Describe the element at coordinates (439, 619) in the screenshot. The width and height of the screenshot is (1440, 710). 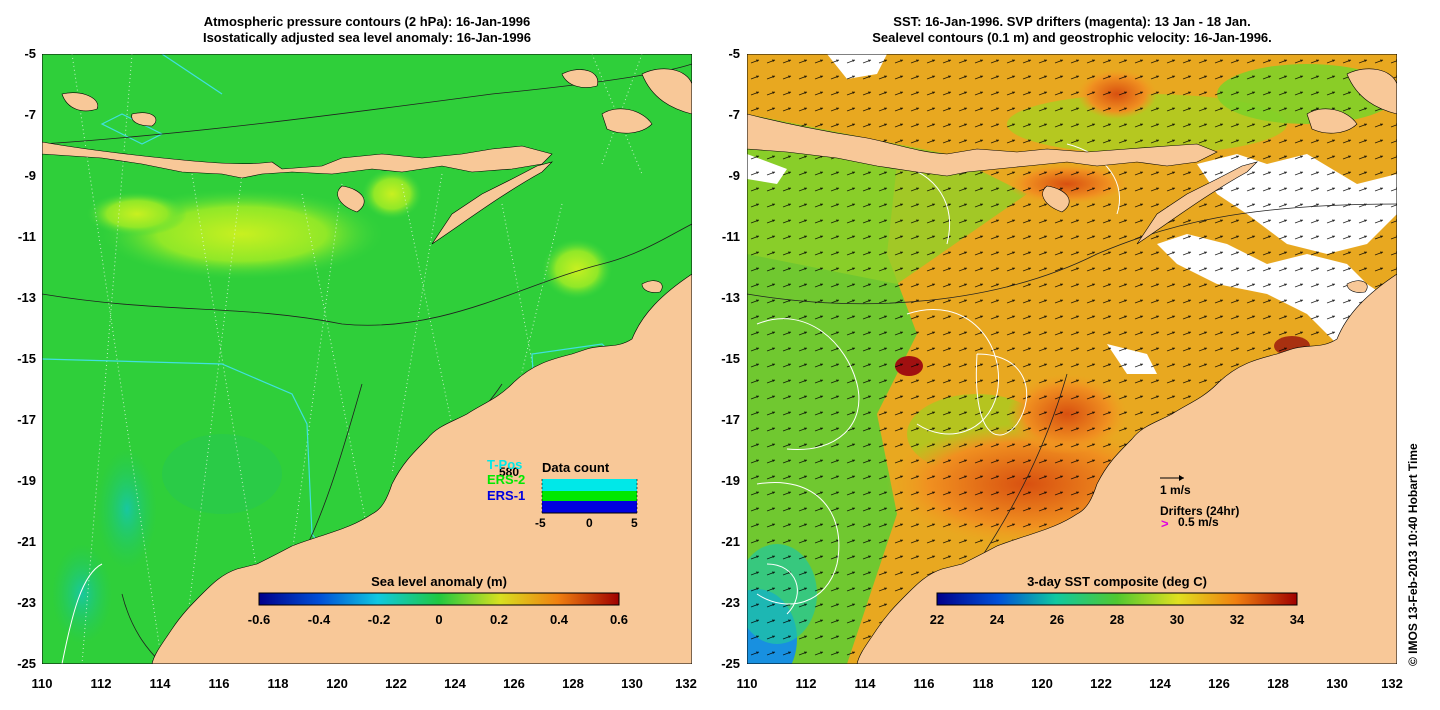
I see `left-cbar-tick: 0` at that location.